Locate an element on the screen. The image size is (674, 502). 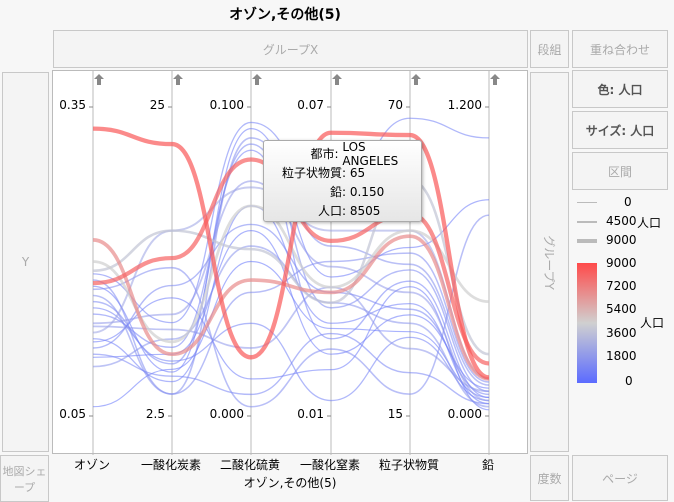
axis-tick-label: 25 is located at coordinates (157, 105).